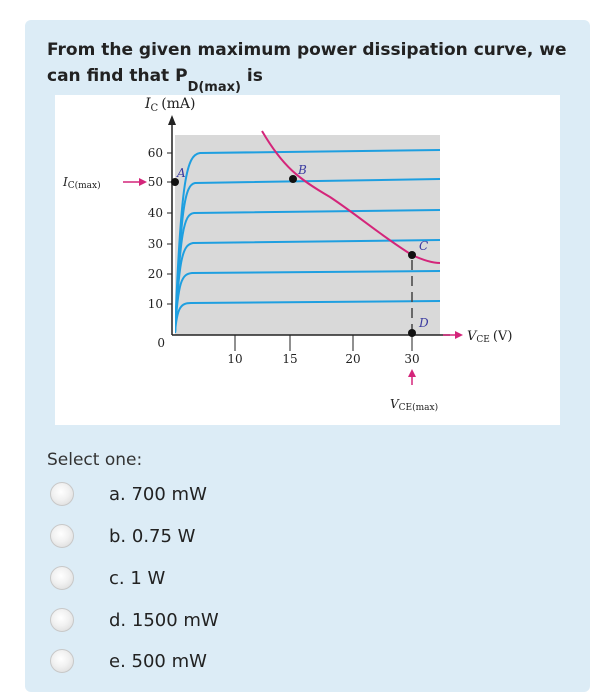 This screenshot has height=700, width=600. Describe the element at coordinates (412, 333) in the screenshot. I see `point-d-dot` at that location.